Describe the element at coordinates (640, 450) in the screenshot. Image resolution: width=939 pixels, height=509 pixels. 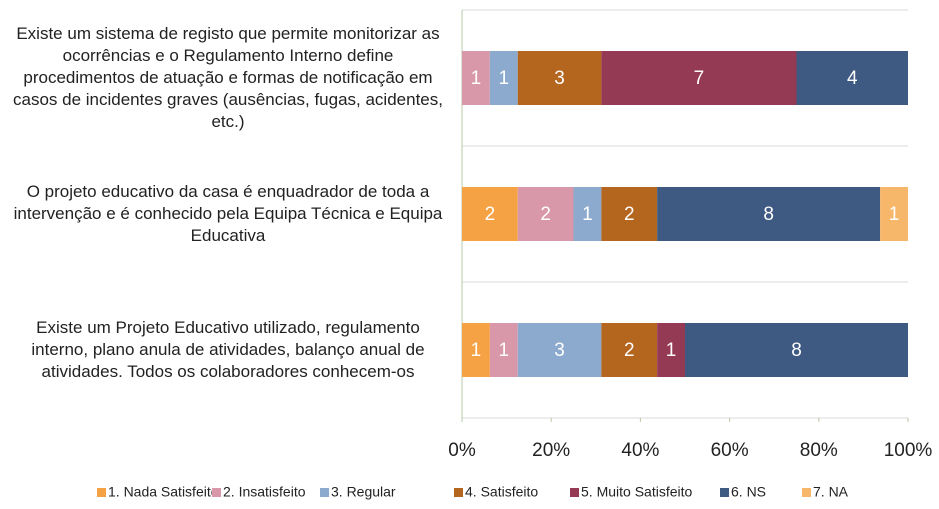
I see `x-tick-label: 40%` at that location.